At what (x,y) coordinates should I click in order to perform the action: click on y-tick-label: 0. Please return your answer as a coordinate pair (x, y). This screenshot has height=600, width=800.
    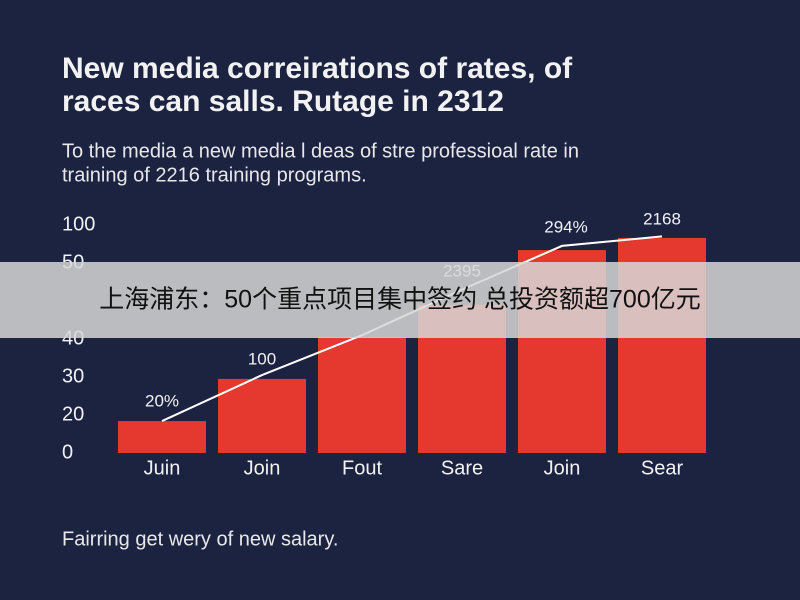
    Looking at the image, I should click on (67, 452).